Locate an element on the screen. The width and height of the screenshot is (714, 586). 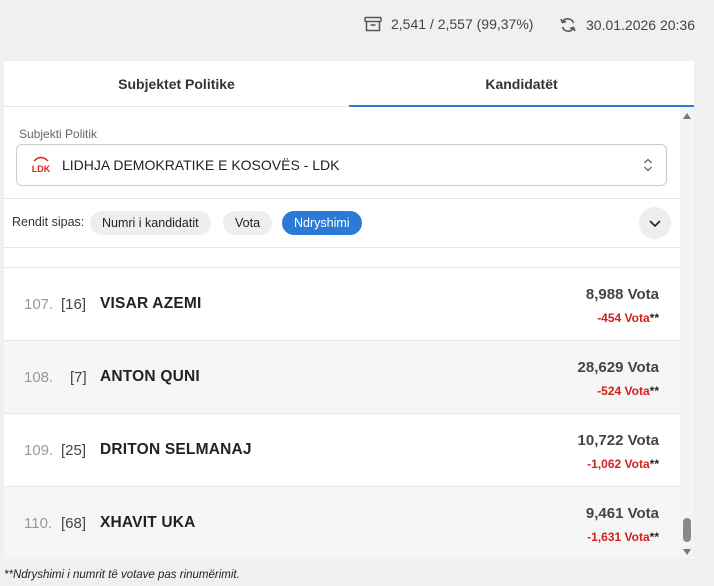
svg-text: LDK is located at coordinates (41, 169).